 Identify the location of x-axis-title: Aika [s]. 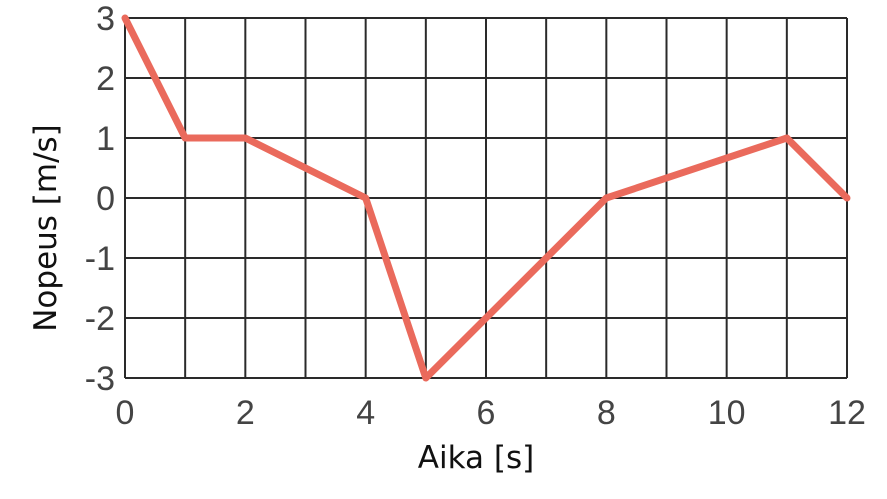
(476, 458).